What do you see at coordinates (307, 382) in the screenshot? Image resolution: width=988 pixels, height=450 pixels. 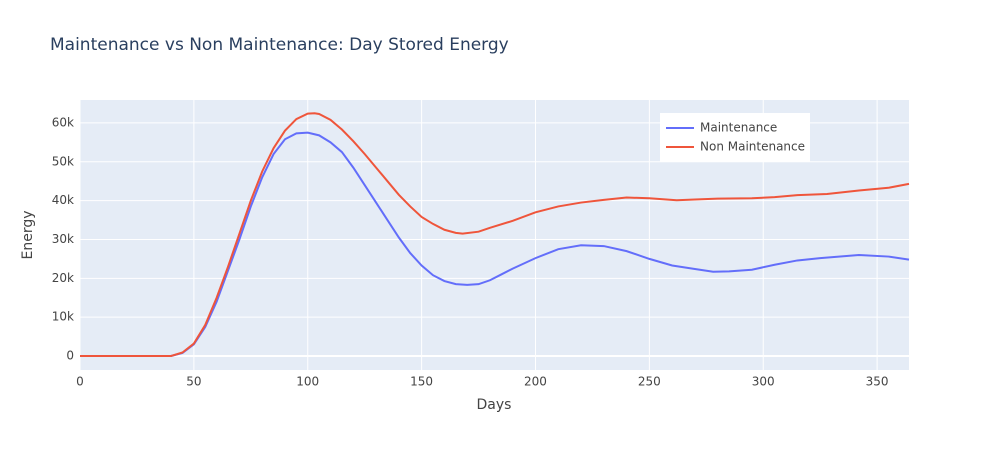 I see `x-tick-label: 100` at bounding box center [307, 382].